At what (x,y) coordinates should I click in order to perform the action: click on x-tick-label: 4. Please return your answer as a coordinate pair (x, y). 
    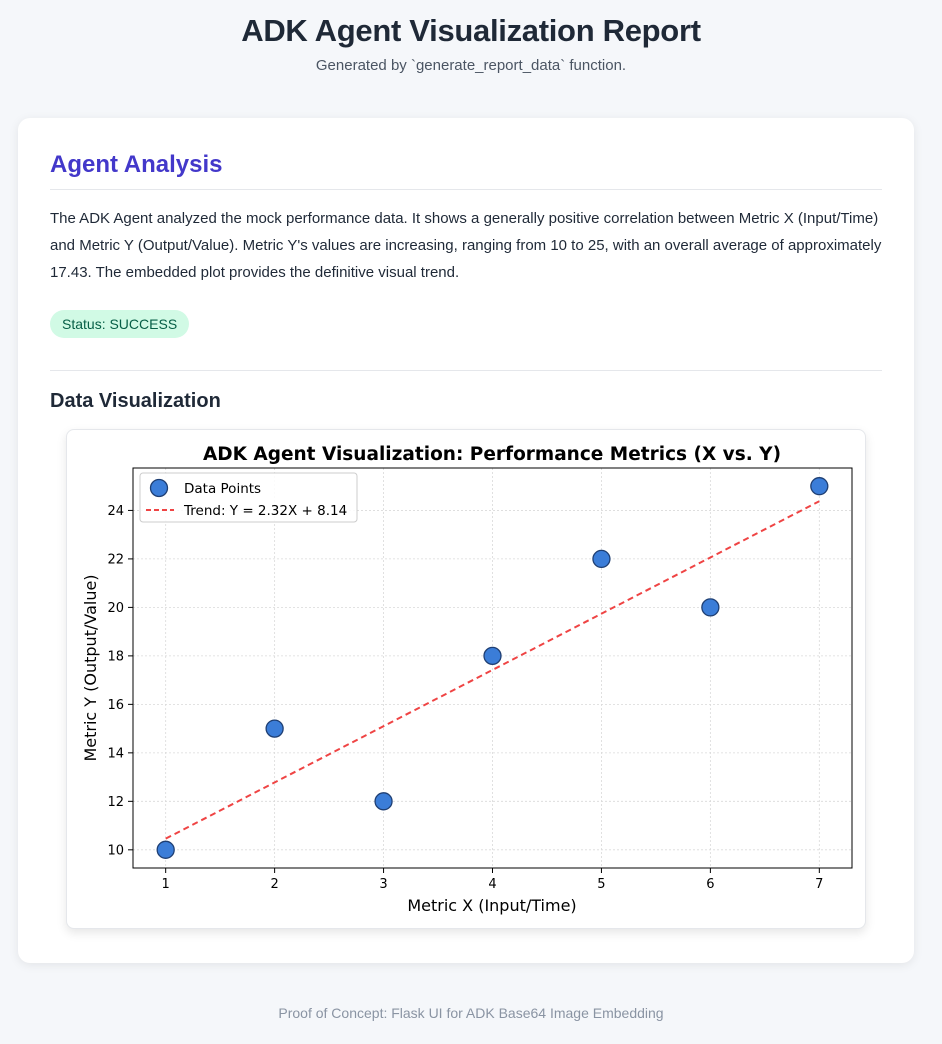
    Looking at the image, I should click on (492, 884).